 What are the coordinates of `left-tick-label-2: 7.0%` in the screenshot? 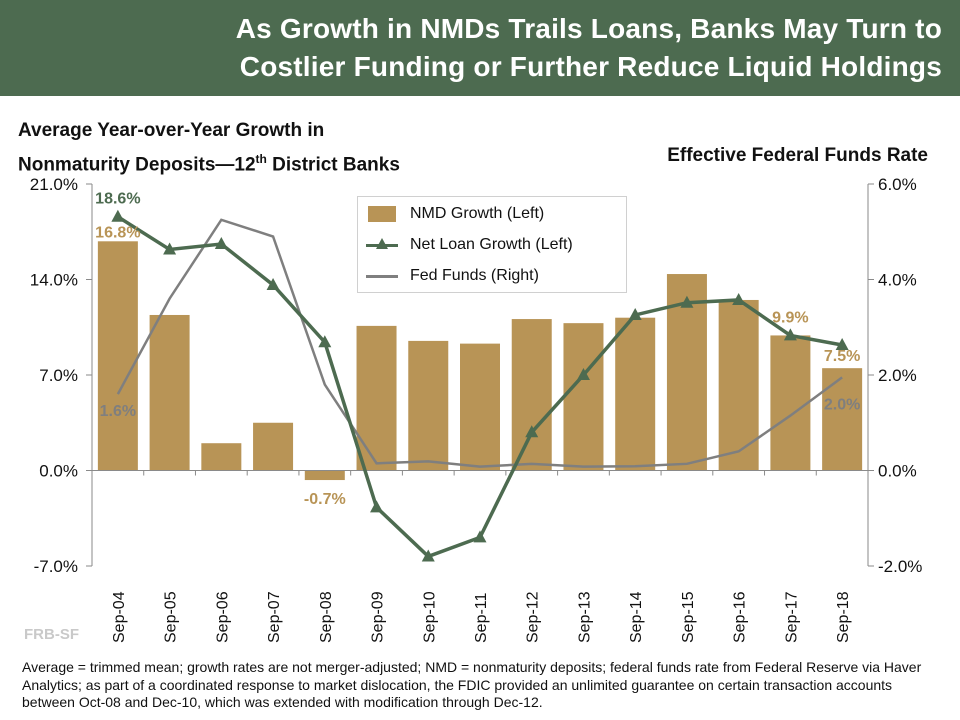 It's located at (58, 375).